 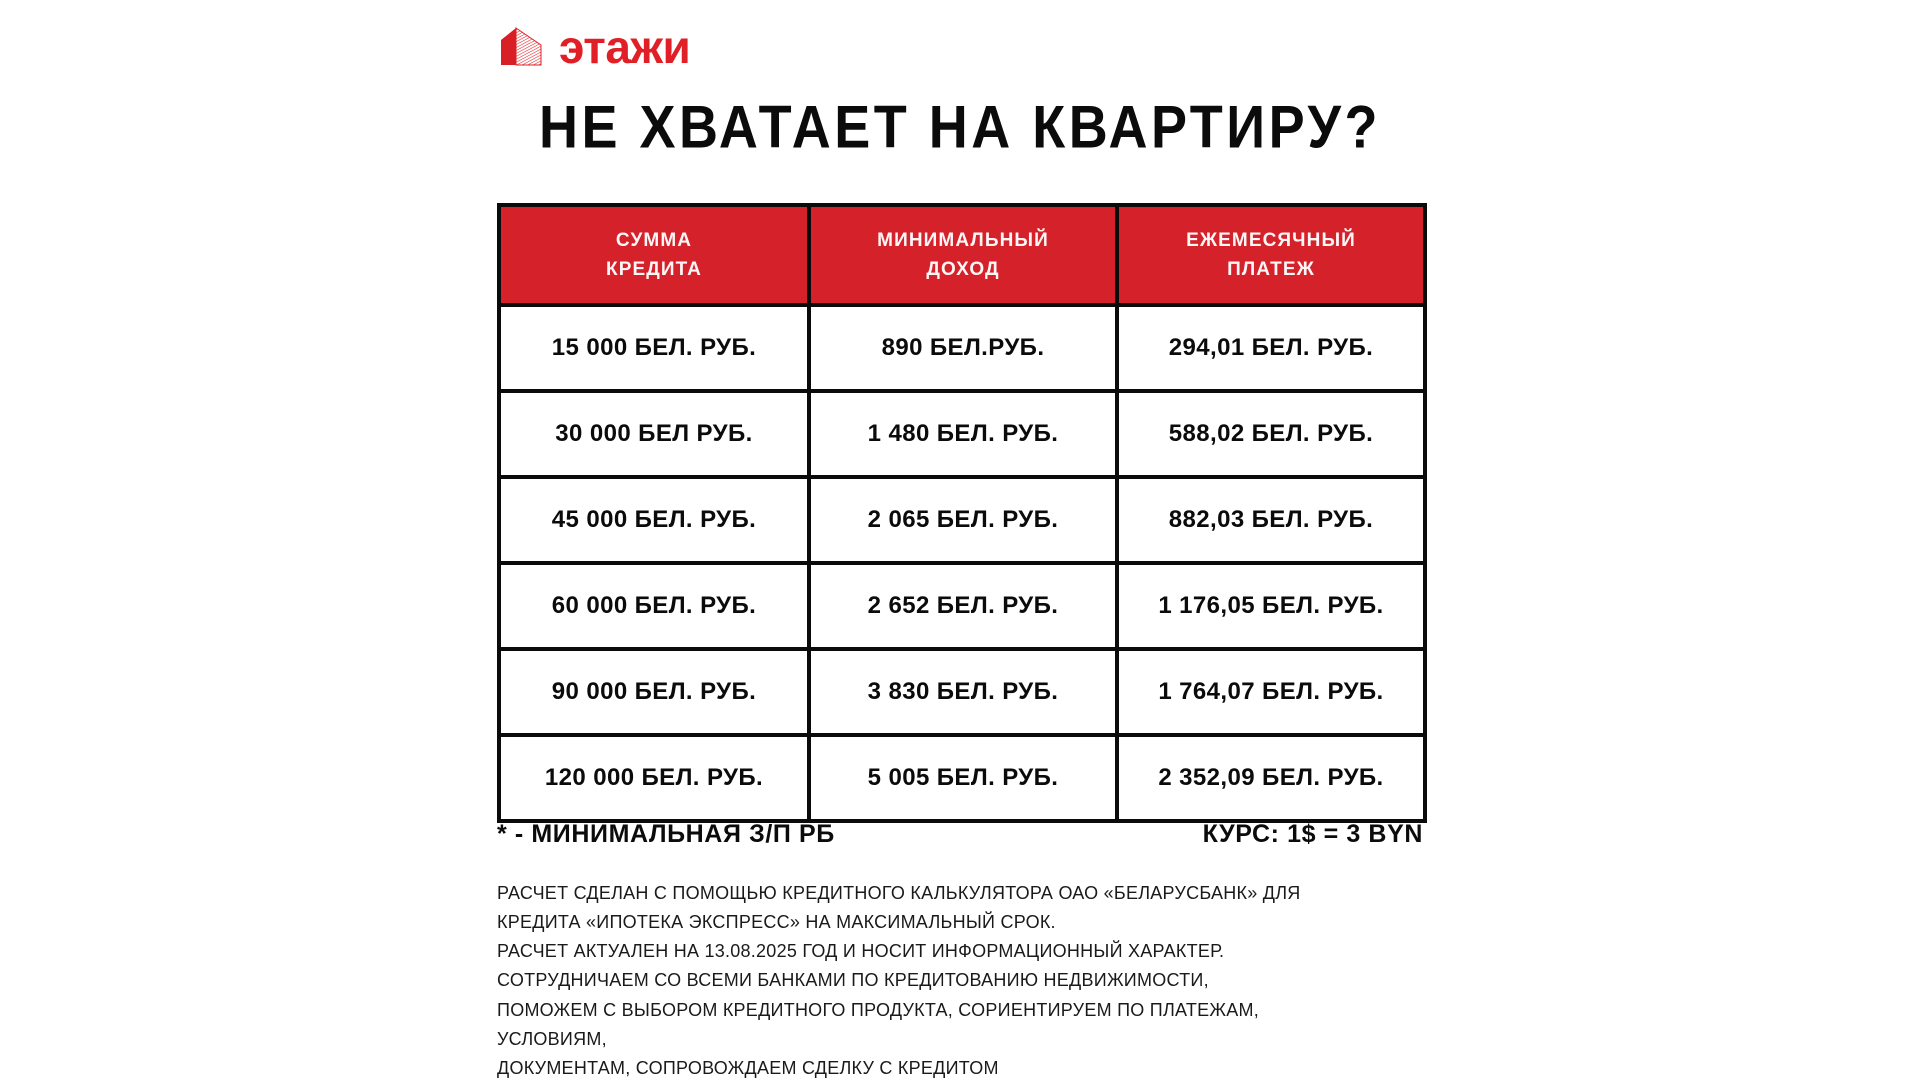 I want to click on cell-income: 890 БЕЛ.РУБ., so click(x=963, y=348).